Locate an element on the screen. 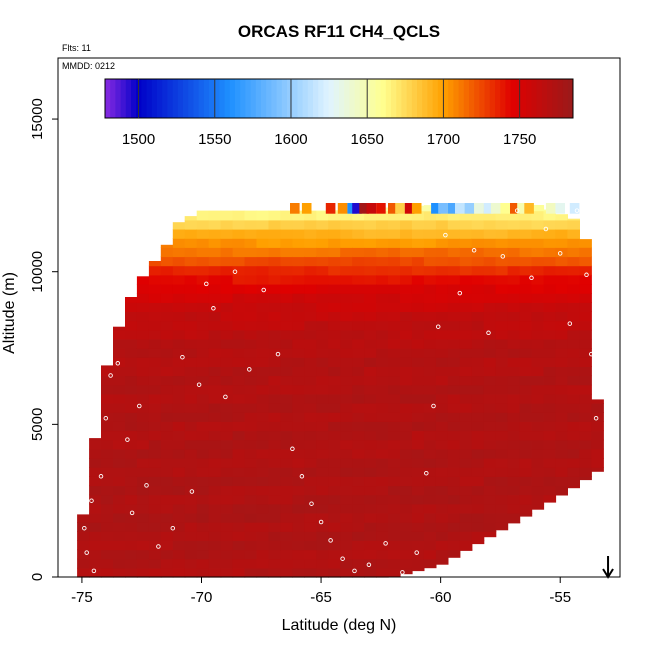 The width and height of the screenshot is (650, 650). x-axis: -75 -70 -65 -60 -55 is located at coordinates (321, 591).